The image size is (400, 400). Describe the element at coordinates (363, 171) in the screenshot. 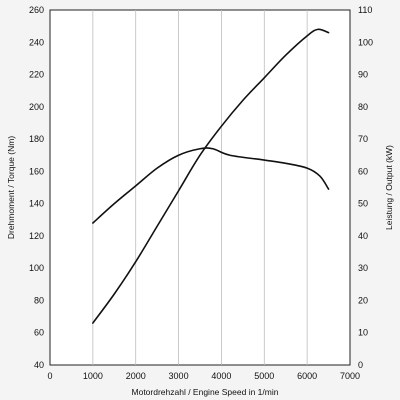

I see `y-right-tick-label: 60` at that location.